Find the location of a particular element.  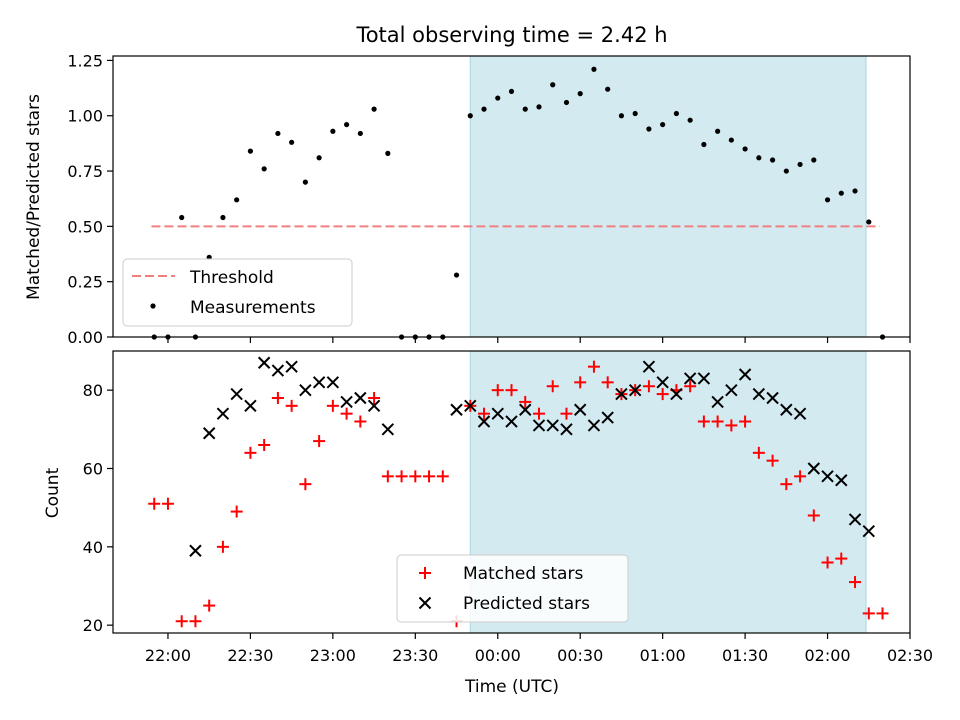

legend-bottom: Matched stars Predicted stars is located at coordinates (512, 588).